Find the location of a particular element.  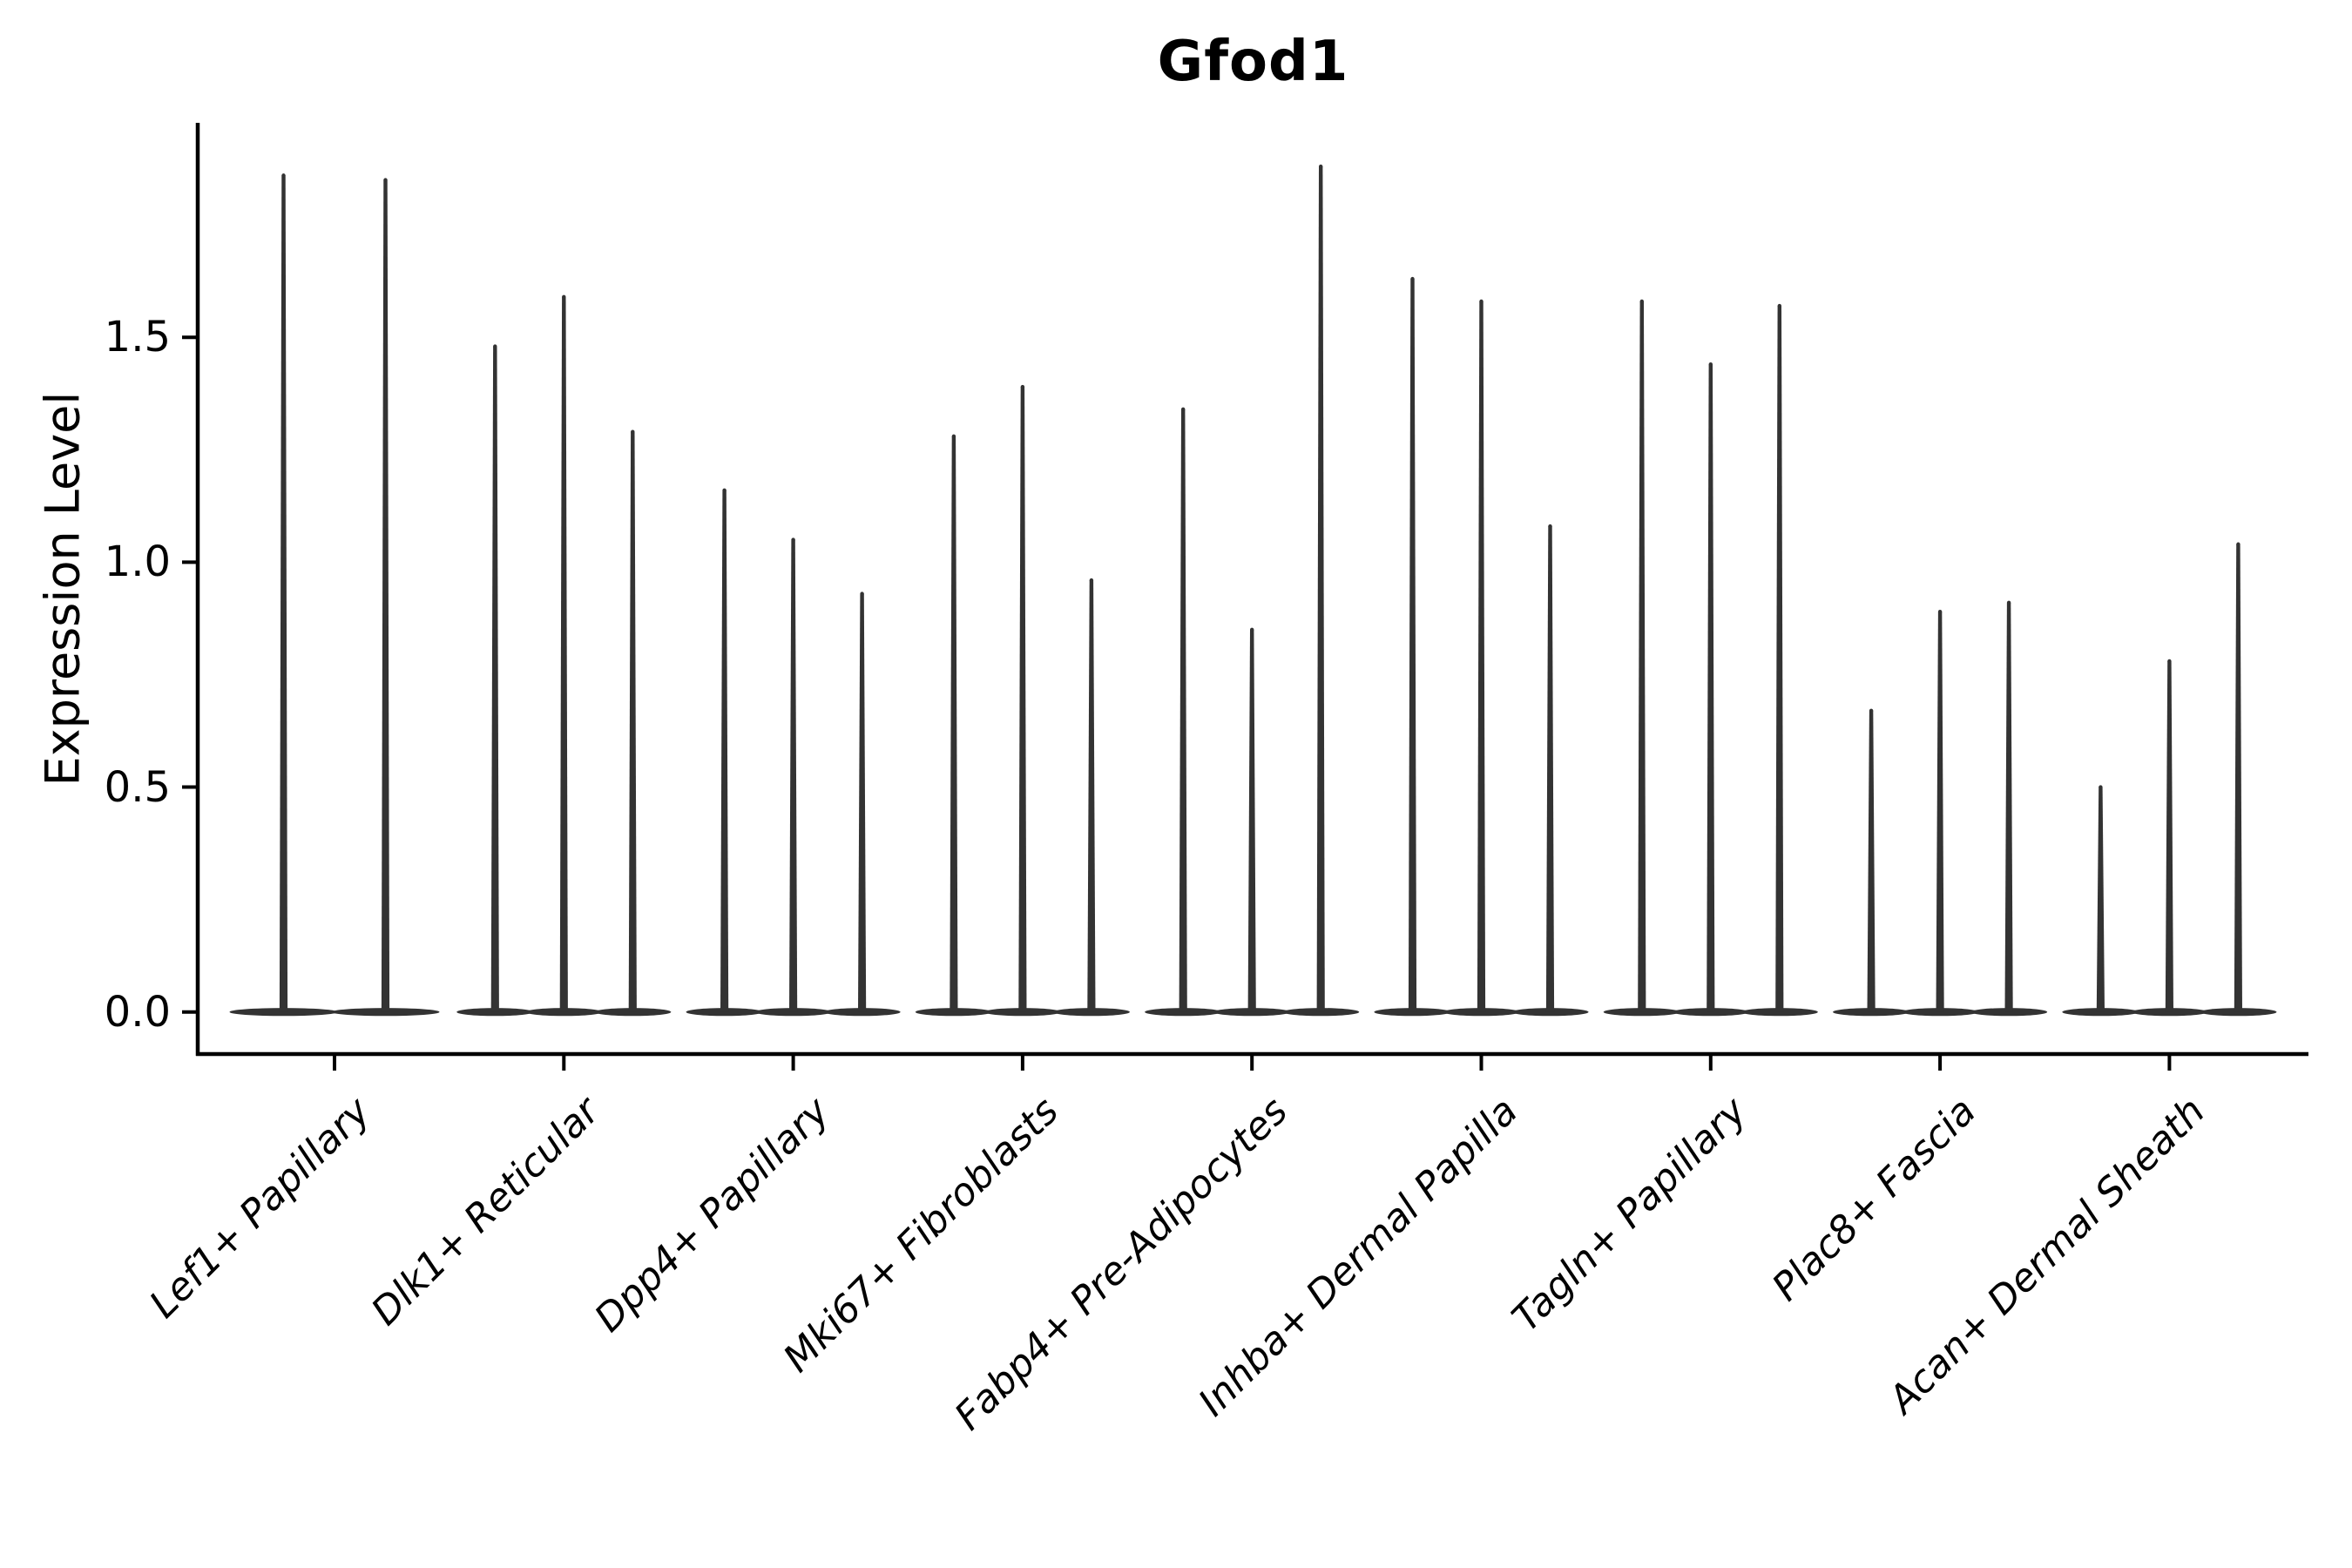

y-tick-label: 1.0 is located at coordinates (137, 562).